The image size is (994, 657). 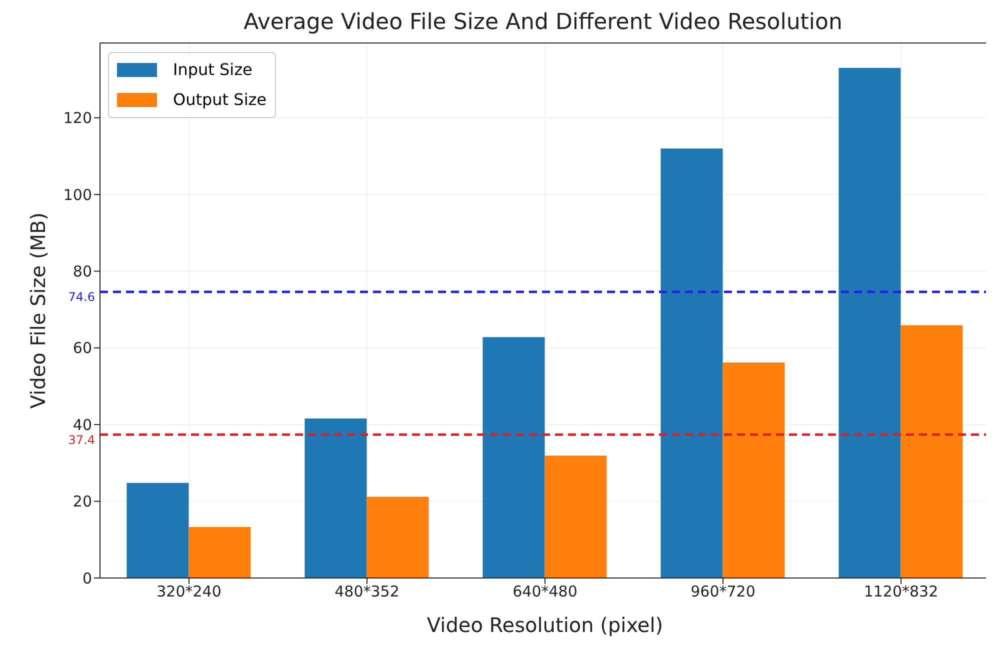 I want to click on y-tick-label: 60, so click(x=82, y=348).